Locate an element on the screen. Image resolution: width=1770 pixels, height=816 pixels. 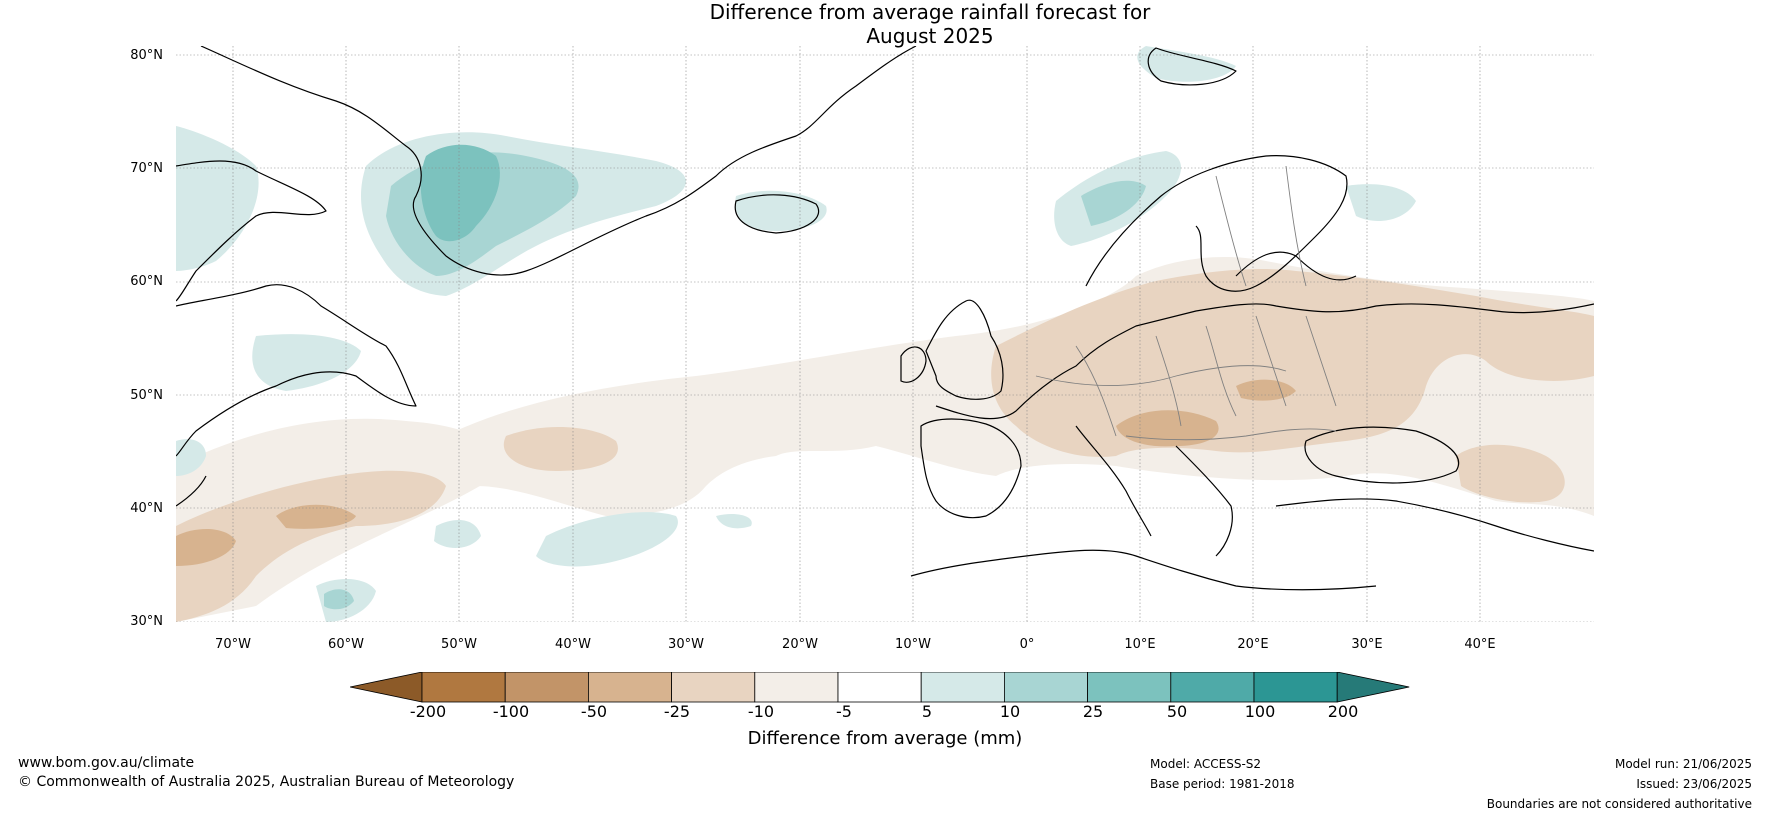
colorbar-svg is located at coordinates (879, 687).